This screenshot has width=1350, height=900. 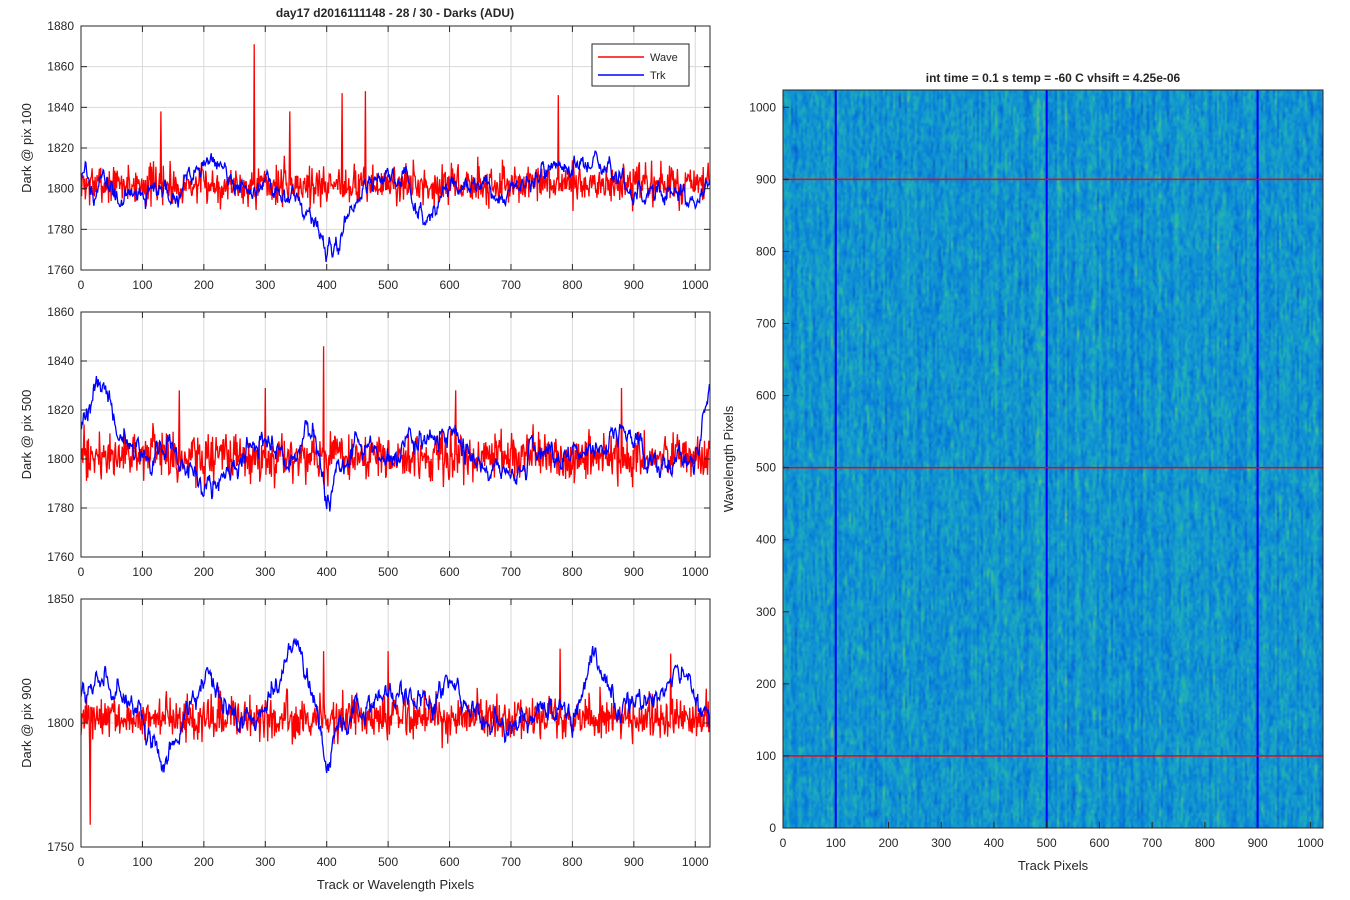 I want to click on y-tick-label: 1750, so click(x=60, y=847).